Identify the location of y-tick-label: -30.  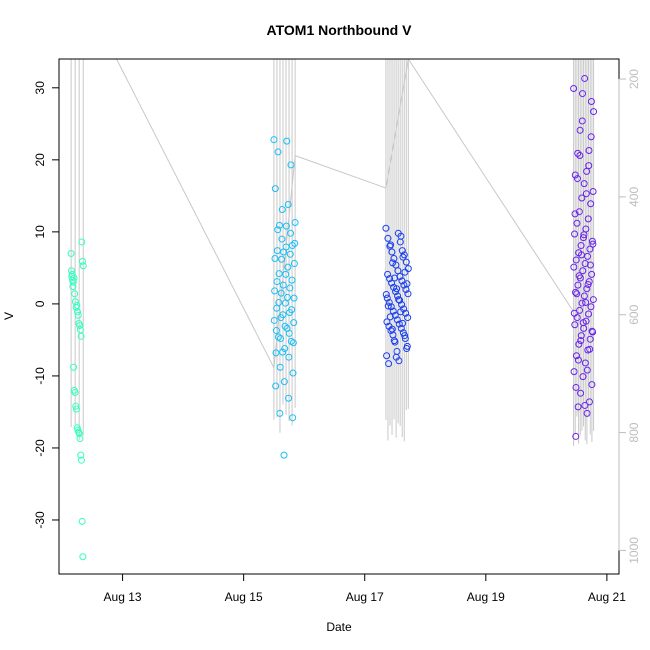
(40, 520).